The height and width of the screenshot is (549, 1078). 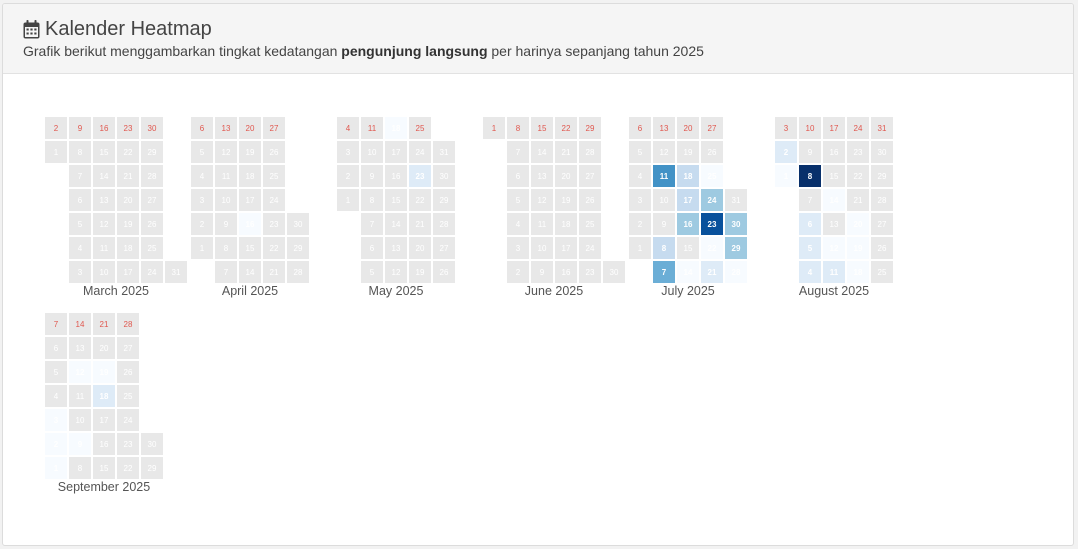 What do you see at coordinates (688, 176) in the screenshot?
I see `day-cell: 18` at bounding box center [688, 176].